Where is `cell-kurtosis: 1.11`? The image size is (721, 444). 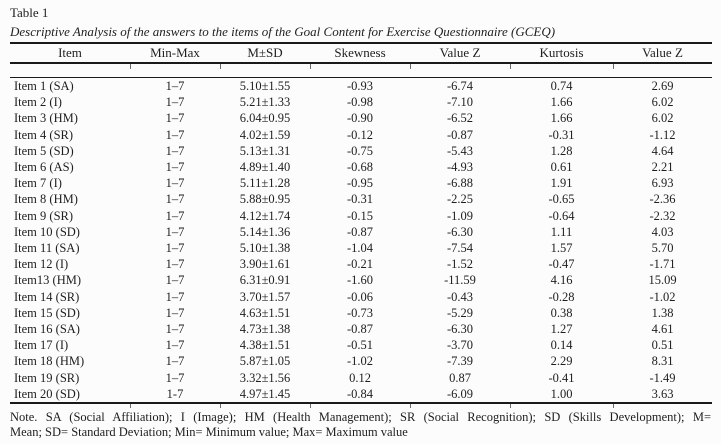
cell-kurtosis: 1.11 is located at coordinates (561, 231).